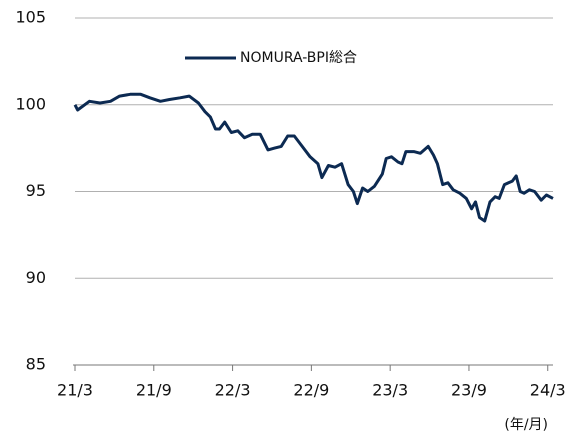 Image resolution: width=572 pixels, height=436 pixels. Describe the element at coordinates (36, 190) in the screenshot. I see `y-tick-label: 95` at that location.